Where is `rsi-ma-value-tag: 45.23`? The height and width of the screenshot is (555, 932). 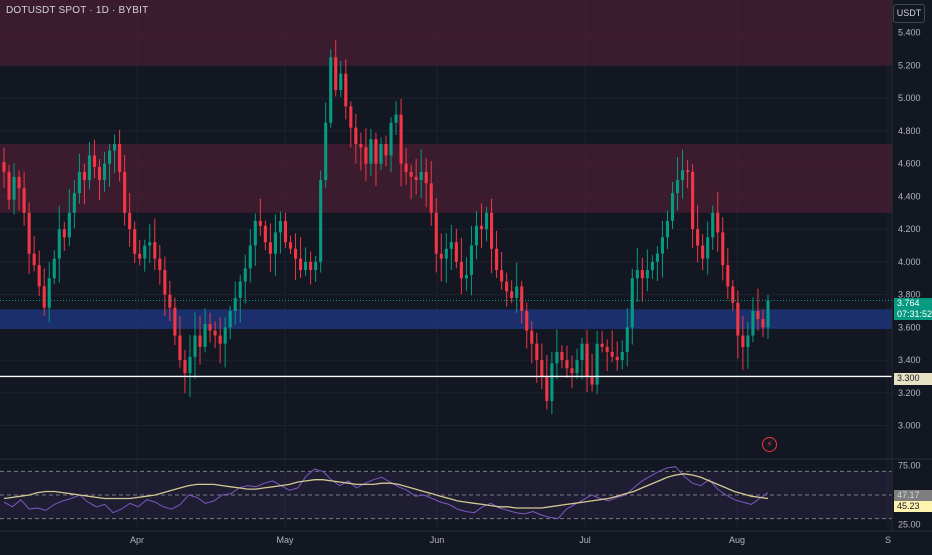 rsi-ma-value-tag: 45.23 is located at coordinates (913, 506).